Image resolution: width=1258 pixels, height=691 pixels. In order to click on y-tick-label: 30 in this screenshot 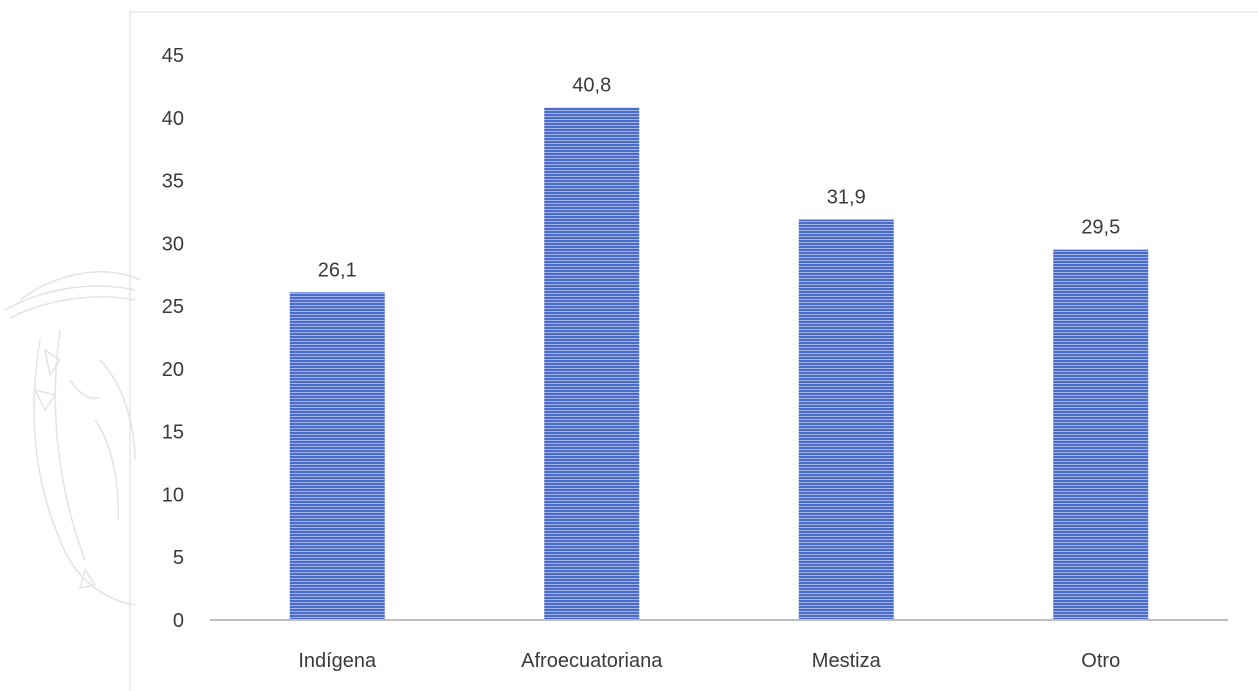, I will do `click(173, 244)`.